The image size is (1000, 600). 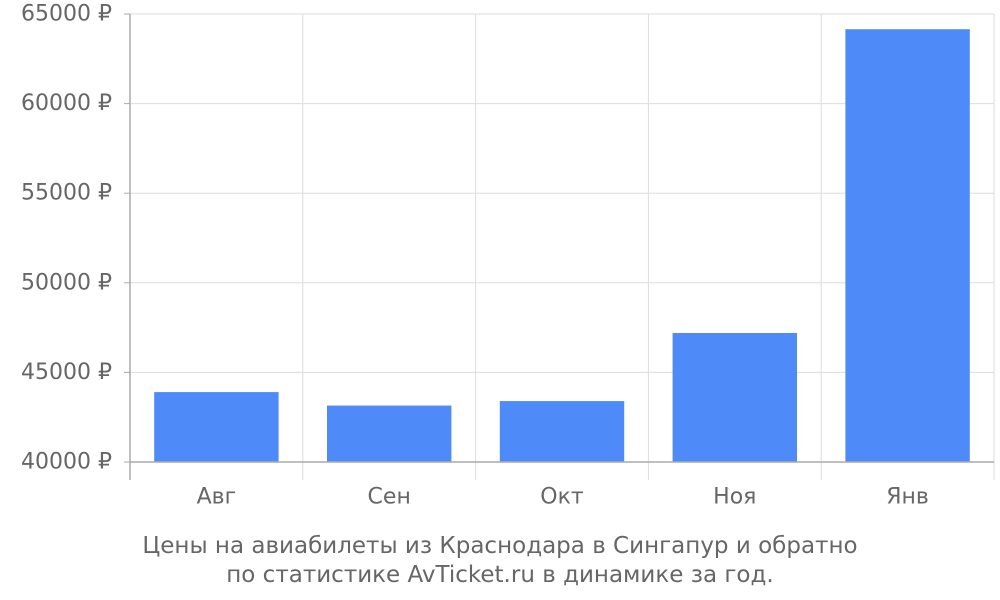 I want to click on x-tick-label: Ноя, so click(x=734, y=497).